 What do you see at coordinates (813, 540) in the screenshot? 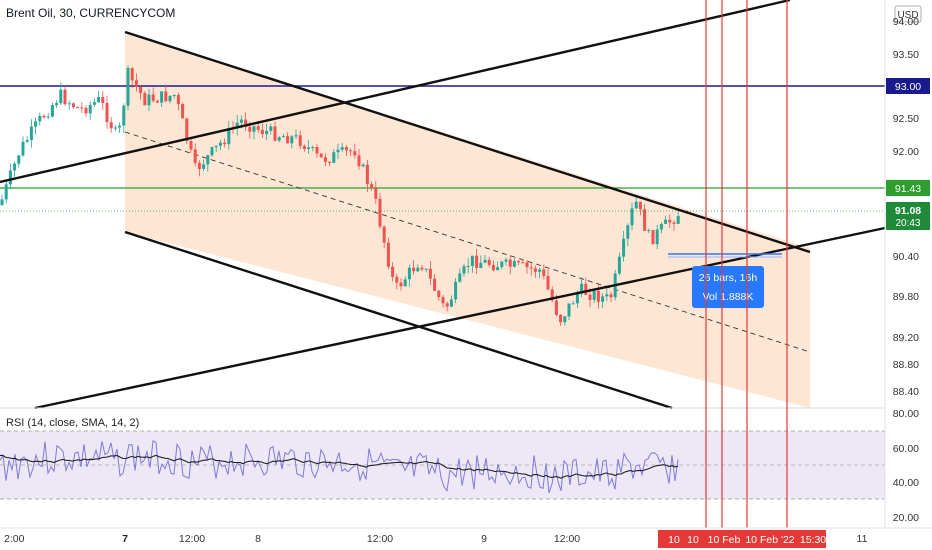
I see `time-highlight-5: 15:30` at bounding box center [813, 540].